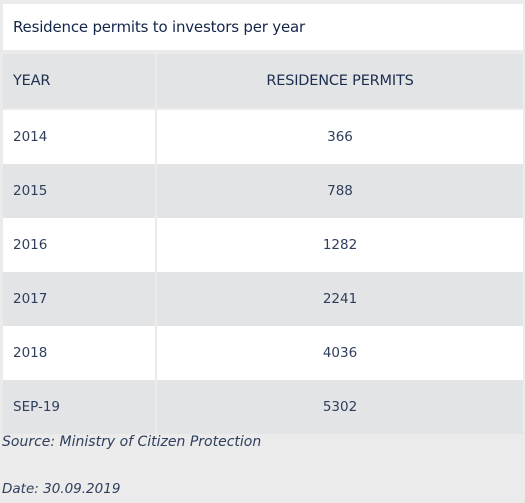 This screenshot has height=503, width=525. I want to click on table-row: 2015 788, so click(263, 191).